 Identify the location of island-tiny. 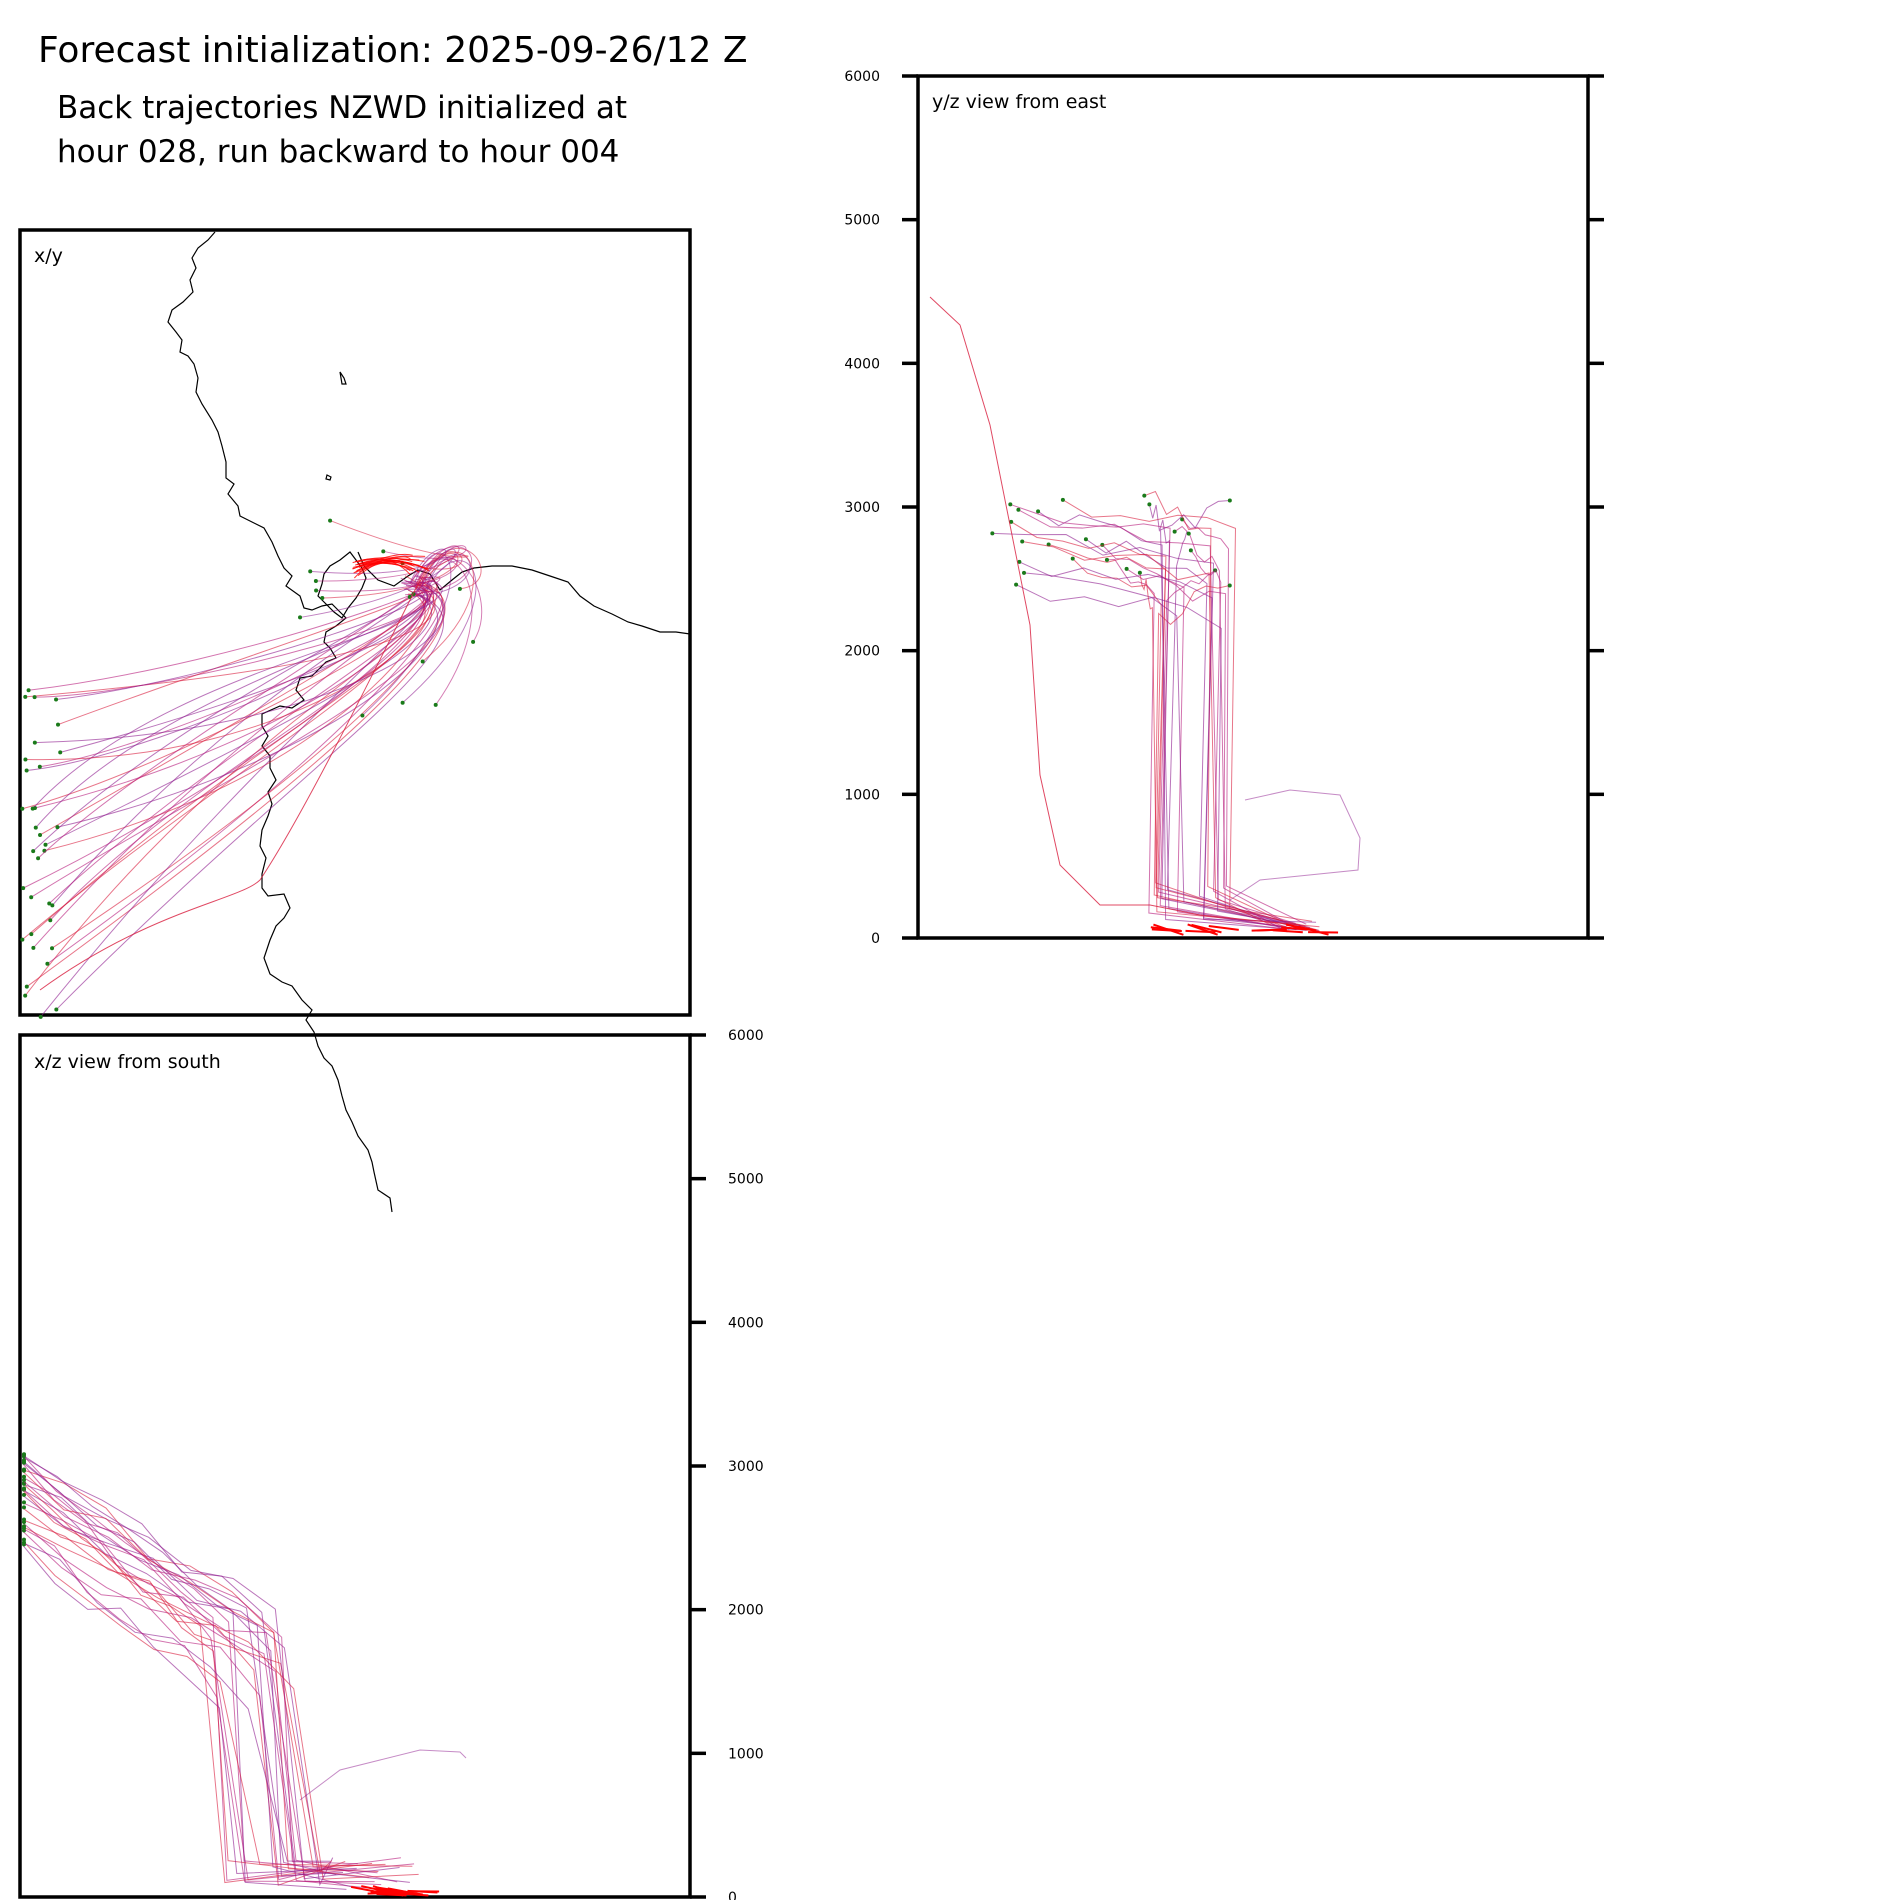
(328, 477).